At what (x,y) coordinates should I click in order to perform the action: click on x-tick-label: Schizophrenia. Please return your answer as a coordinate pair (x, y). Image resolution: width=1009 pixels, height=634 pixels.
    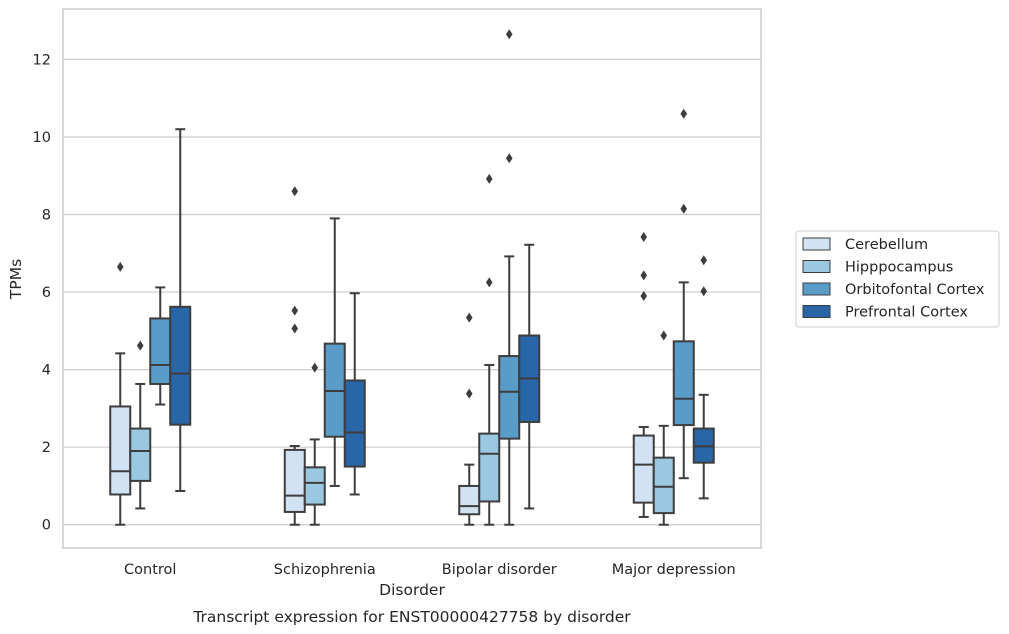
    Looking at the image, I should click on (325, 570).